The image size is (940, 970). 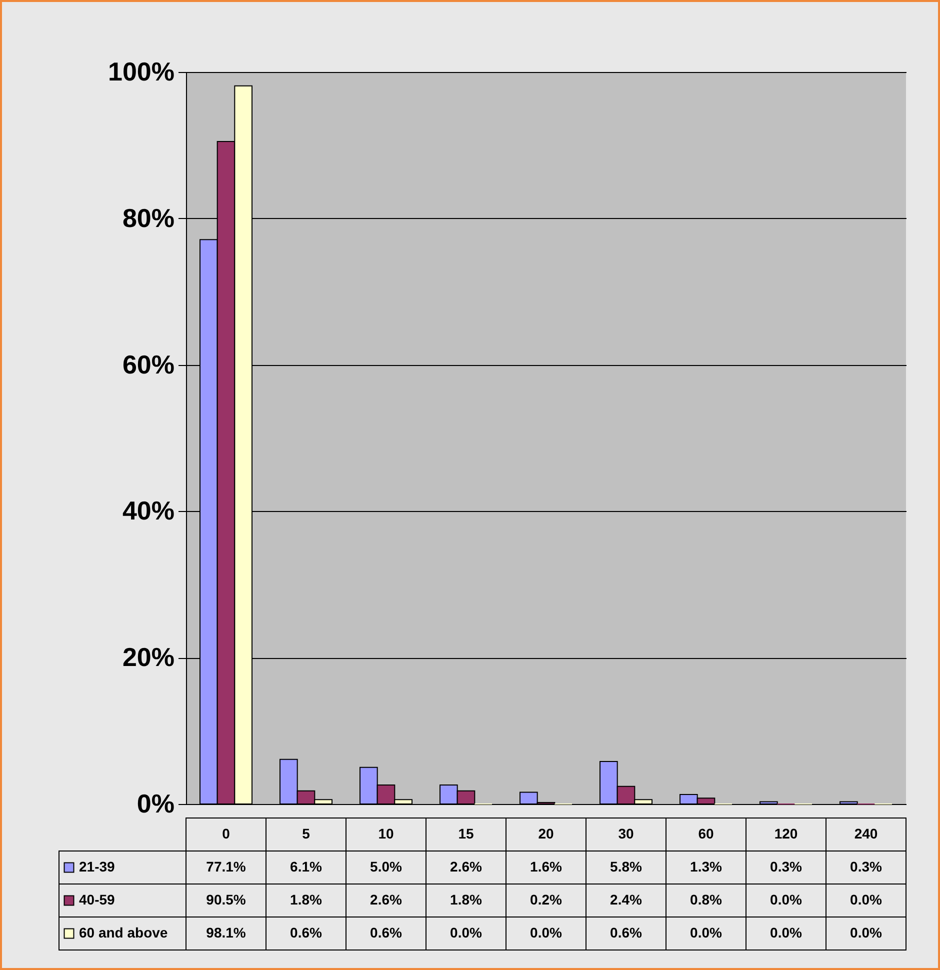 I want to click on x-tick-label: 30, so click(x=626, y=834).